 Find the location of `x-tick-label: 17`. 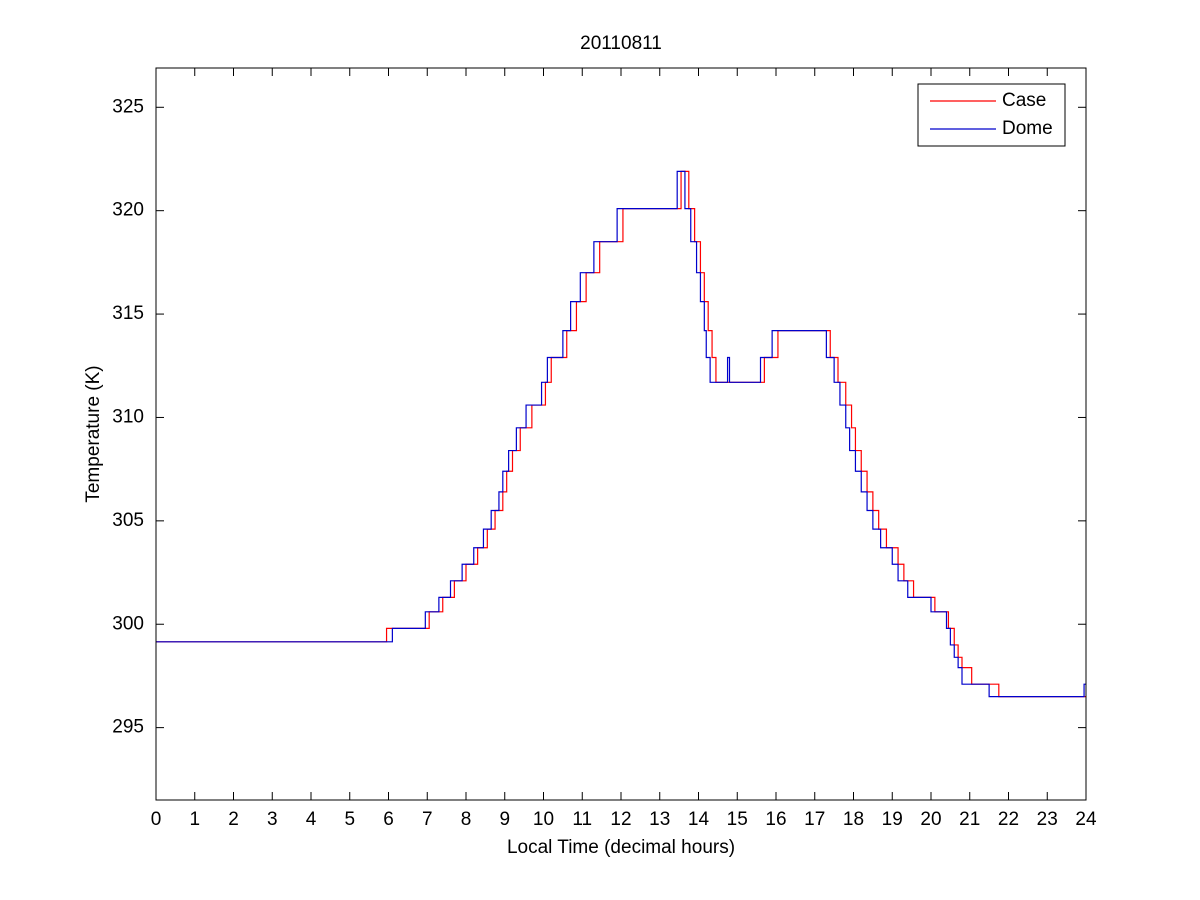

x-tick-label: 17 is located at coordinates (814, 819).